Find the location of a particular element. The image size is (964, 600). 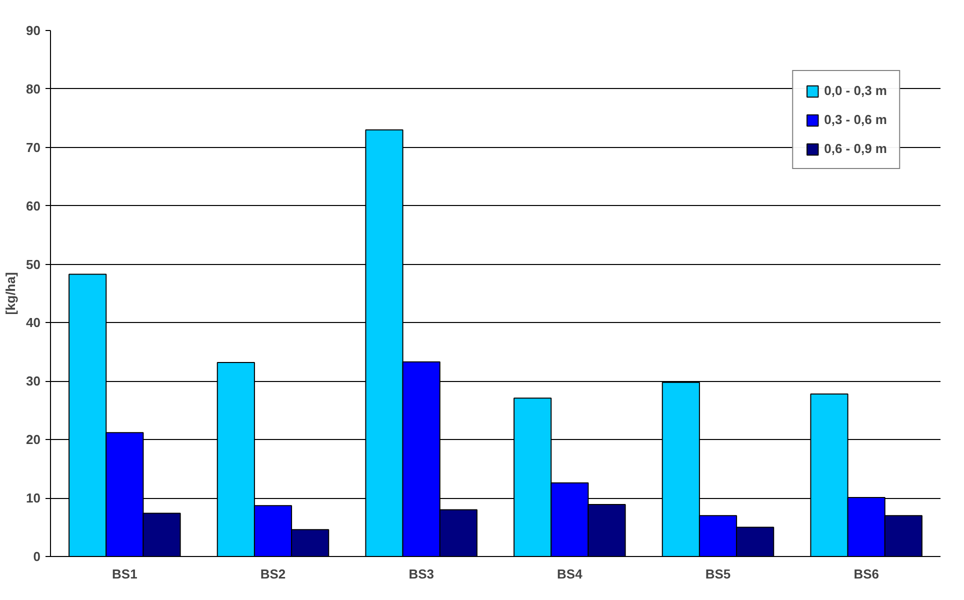

legend-label: 0,0 - 0,3 m is located at coordinates (855, 90).